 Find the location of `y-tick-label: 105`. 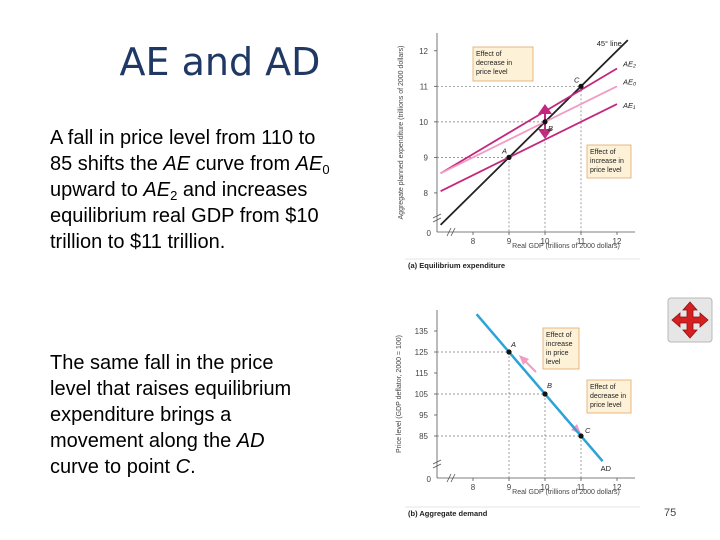

y-tick-label: 105 is located at coordinates (422, 394).